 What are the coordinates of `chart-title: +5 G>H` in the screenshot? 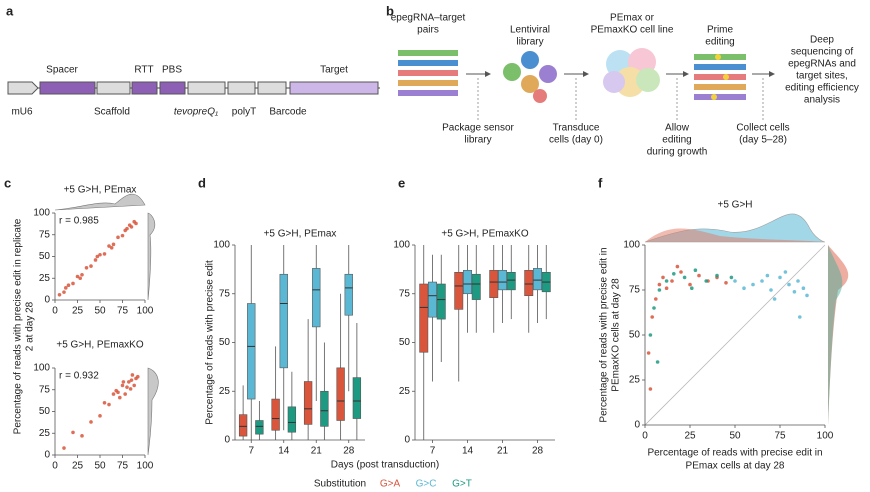 It's located at (734, 205).